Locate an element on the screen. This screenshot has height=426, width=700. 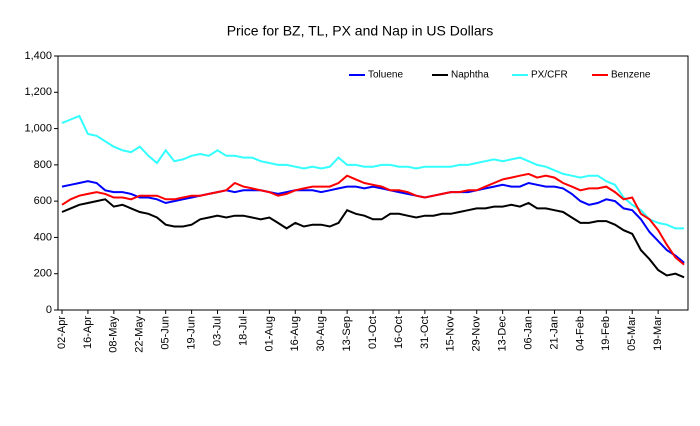
x-tick-label: 01-Aug is located at coordinates (269, 333).